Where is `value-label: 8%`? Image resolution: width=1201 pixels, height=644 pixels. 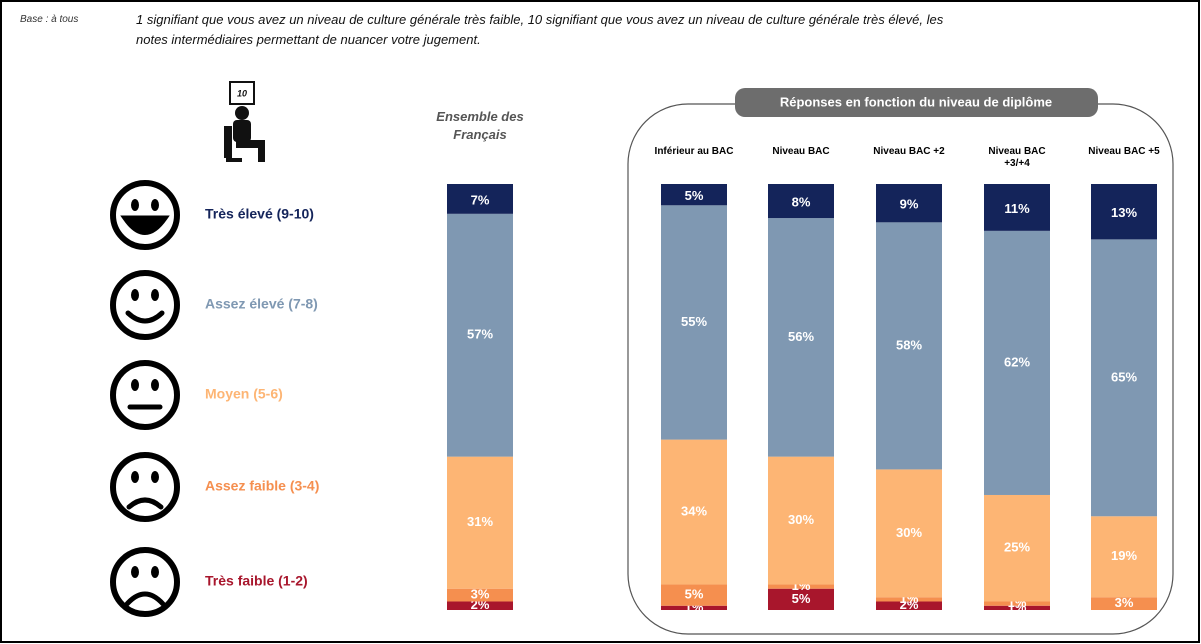 value-label: 8% is located at coordinates (801, 201).